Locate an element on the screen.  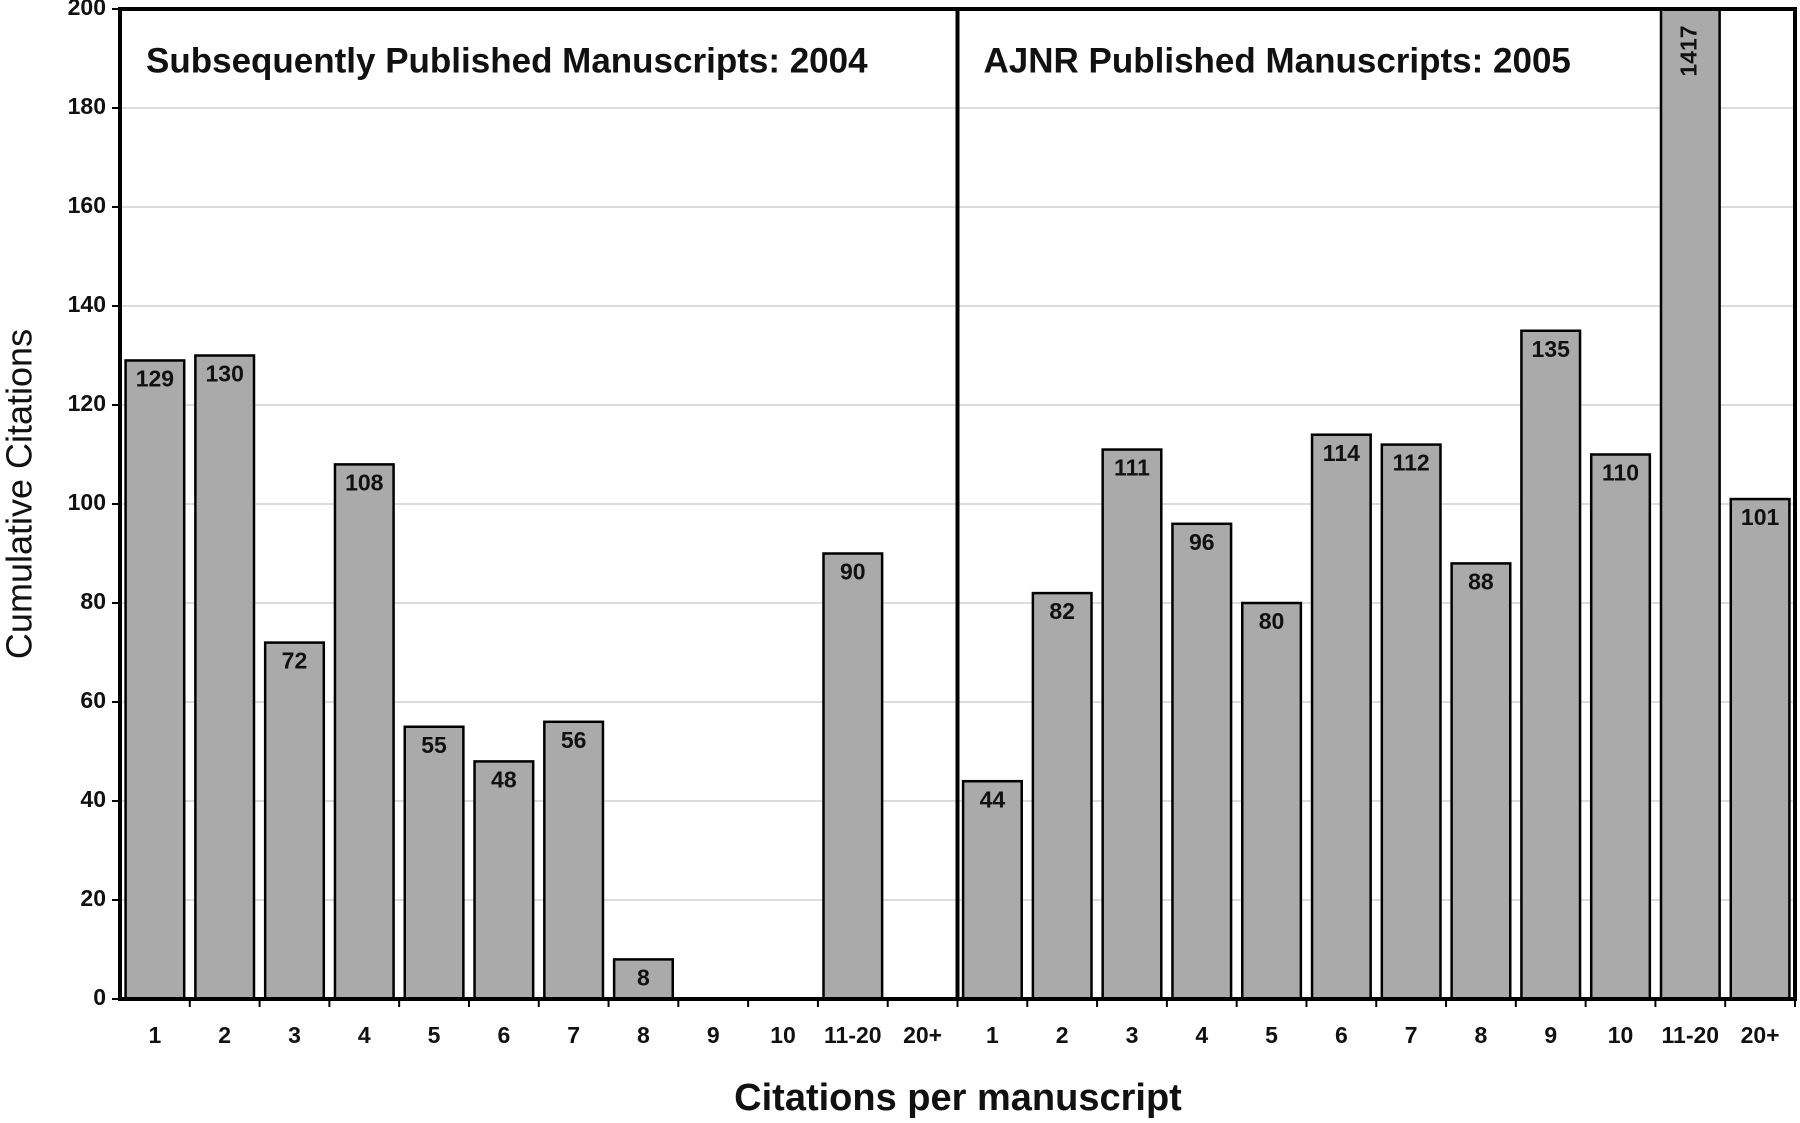
value-label: 135 is located at coordinates (1551, 349).